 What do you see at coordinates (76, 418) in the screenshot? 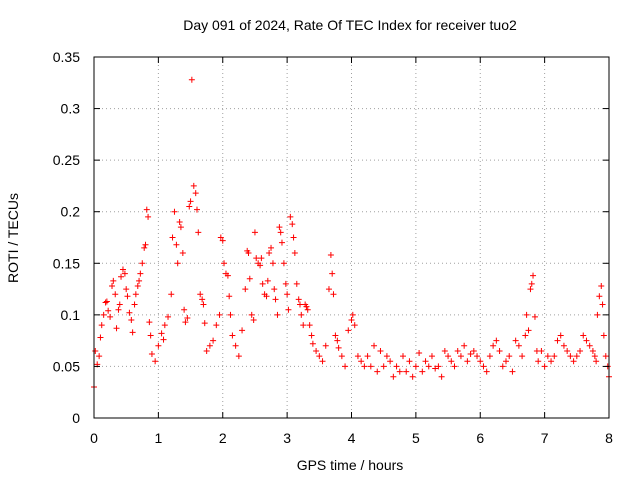
I see `y-tick-label: 0` at bounding box center [76, 418].